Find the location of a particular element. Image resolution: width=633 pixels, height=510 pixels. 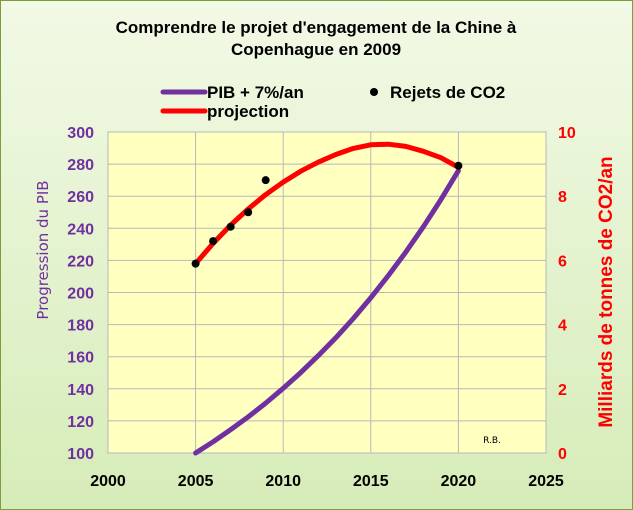

x-tick-label: 2015 is located at coordinates (371, 481).